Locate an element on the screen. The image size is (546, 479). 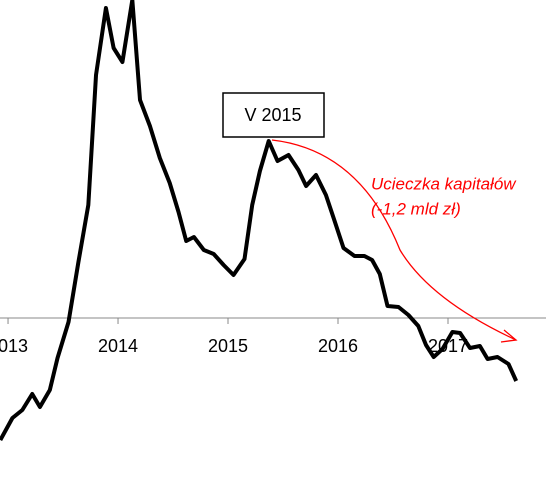
annotation-text: (-1,2 mld zł) is located at coordinates (416, 208).